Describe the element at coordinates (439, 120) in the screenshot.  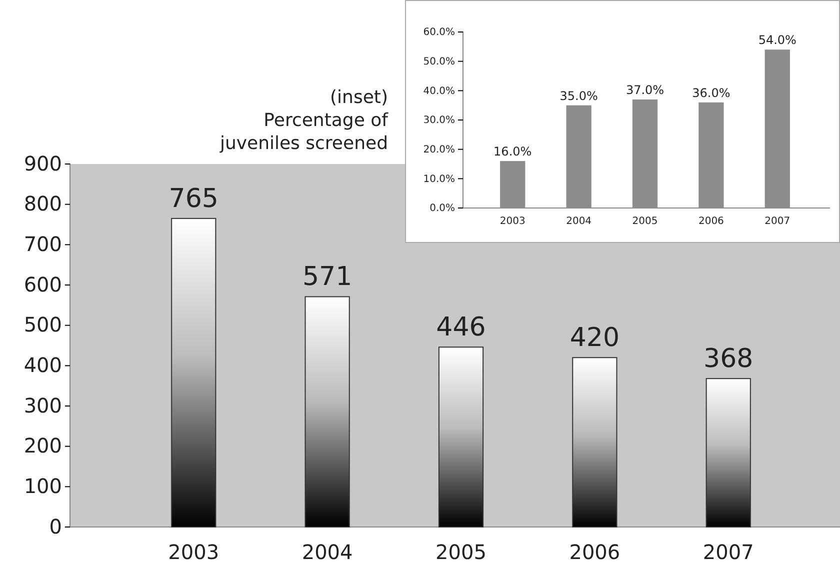
I see `y-tick-label: 30.0%` at that location.